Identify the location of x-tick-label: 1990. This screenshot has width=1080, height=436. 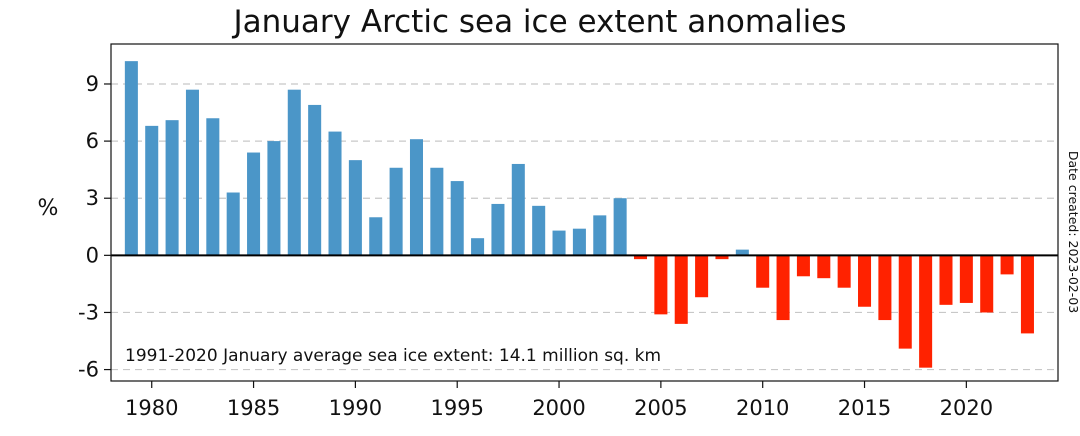
(355, 408).